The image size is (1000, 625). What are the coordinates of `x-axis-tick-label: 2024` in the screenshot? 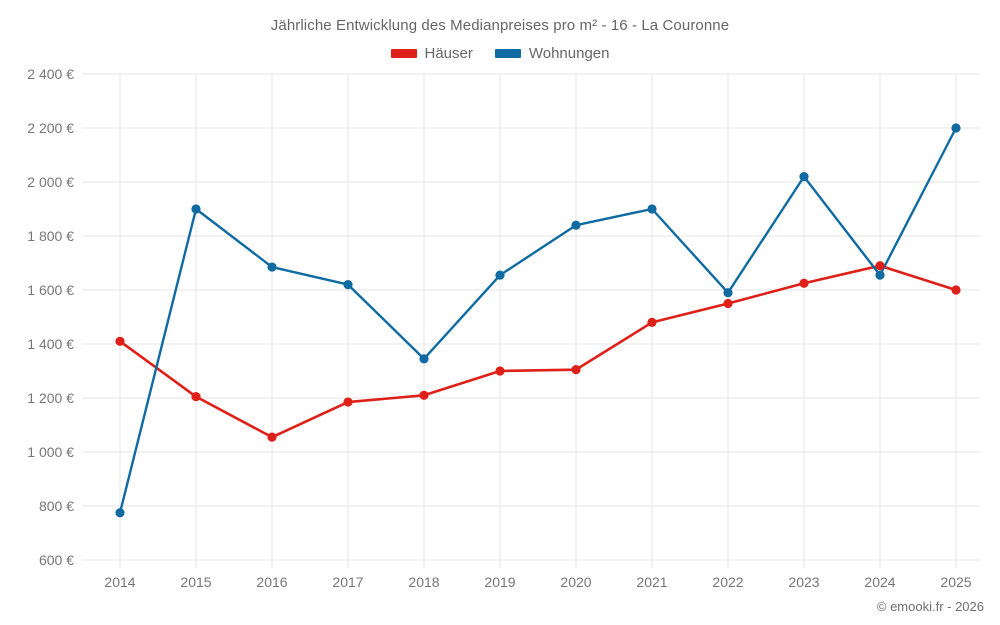 It's located at (880, 582).